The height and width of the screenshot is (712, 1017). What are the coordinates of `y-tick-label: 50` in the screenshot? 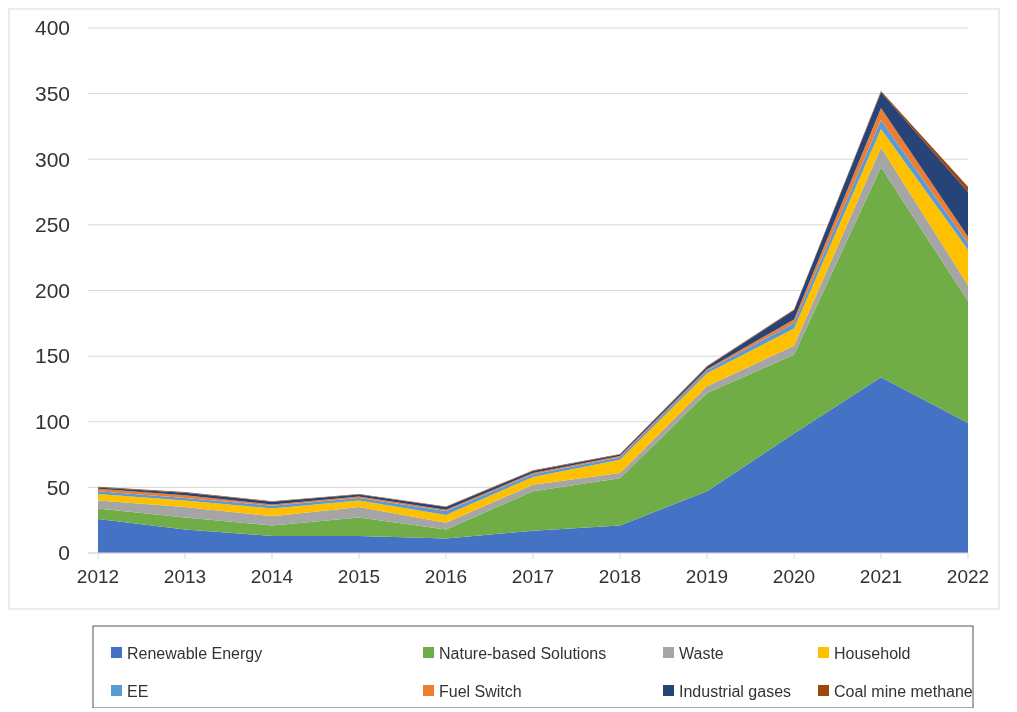 It's located at (58, 487).